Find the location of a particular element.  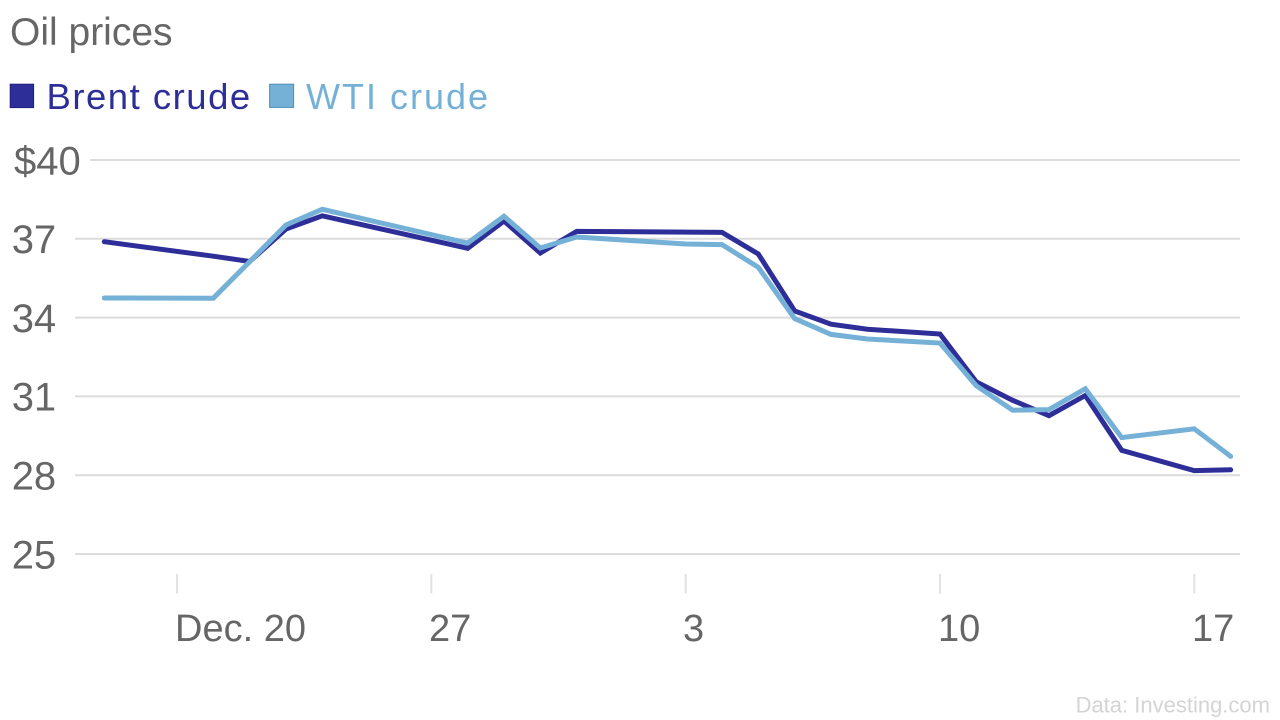

svg-text: 28 is located at coordinates (34, 477).